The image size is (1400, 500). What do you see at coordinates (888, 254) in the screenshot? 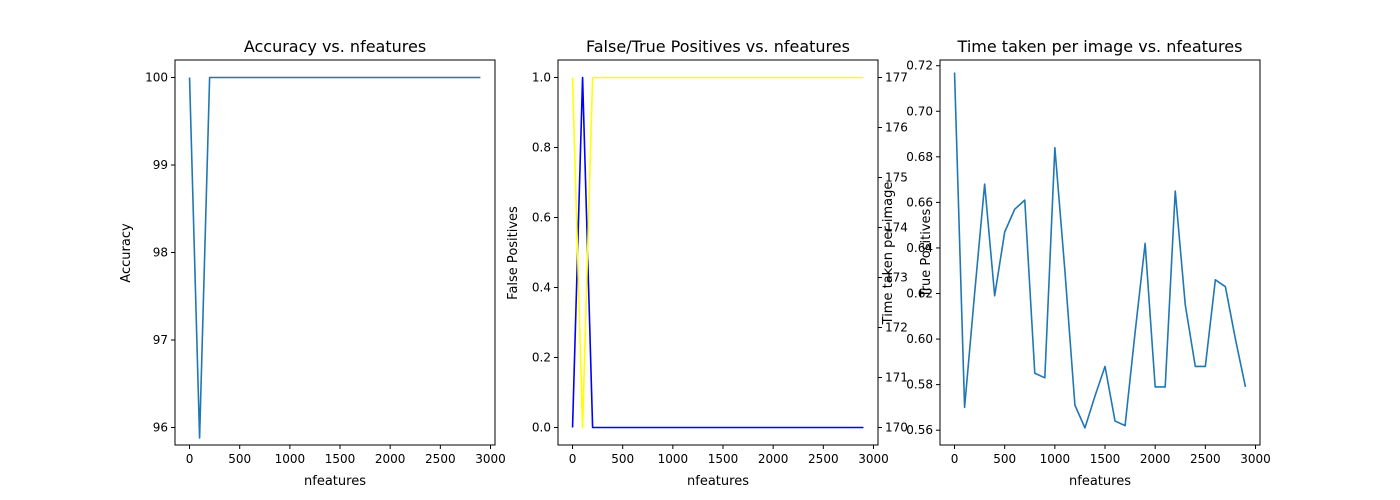
I see `time-axis-label-overlap: Time taken per image` at bounding box center [888, 254].